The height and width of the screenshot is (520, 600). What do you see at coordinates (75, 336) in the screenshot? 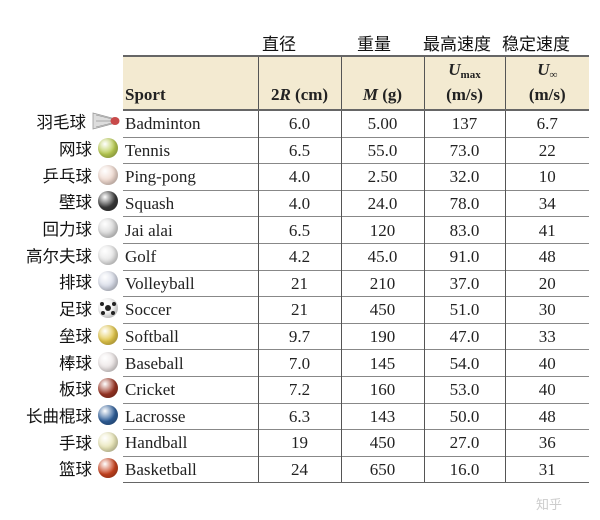
I see `sport-name-cn: 垒球` at bounding box center [75, 336].